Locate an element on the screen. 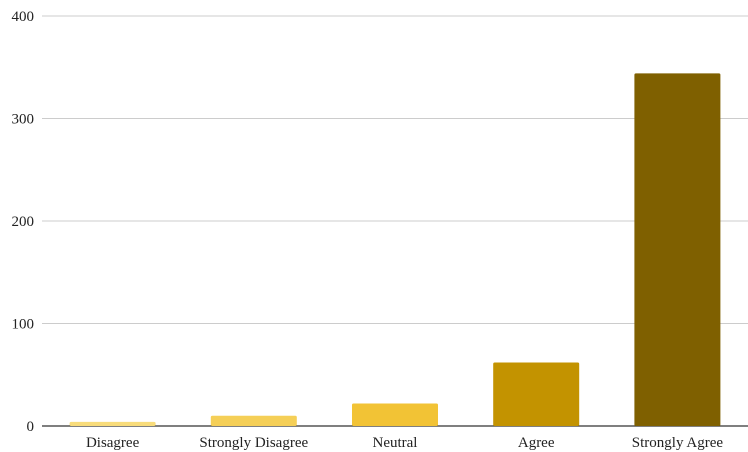 Image resolution: width=748 pixels, height=452 pixels. y-tick-label: 300 is located at coordinates (23, 120).